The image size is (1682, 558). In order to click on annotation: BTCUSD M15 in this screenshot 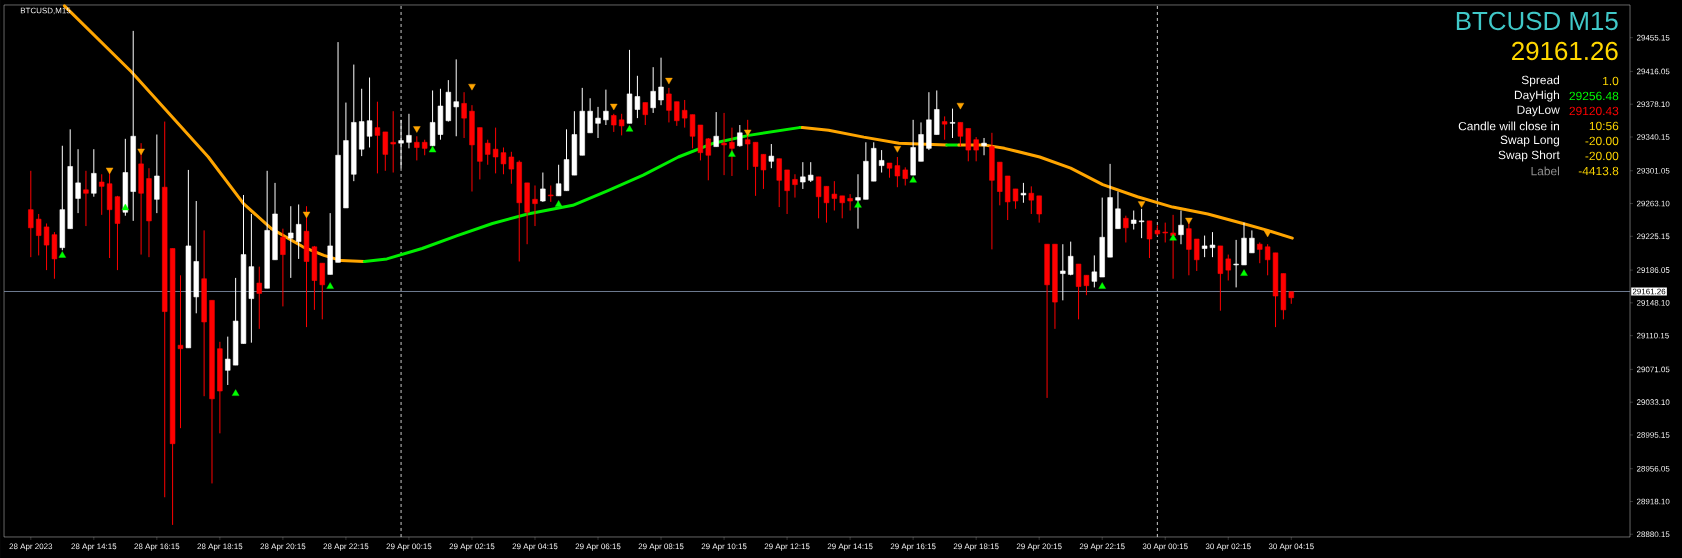, I will do `click(1537, 21)`.